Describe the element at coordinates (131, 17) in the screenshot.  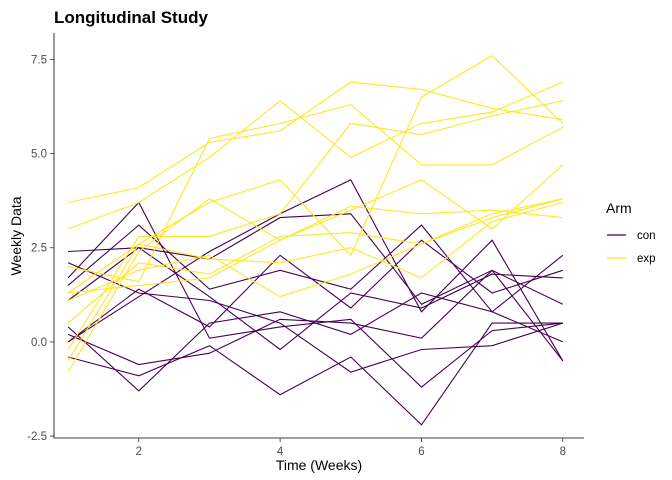
I see `chart-title: Longitudinal Study` at that location.